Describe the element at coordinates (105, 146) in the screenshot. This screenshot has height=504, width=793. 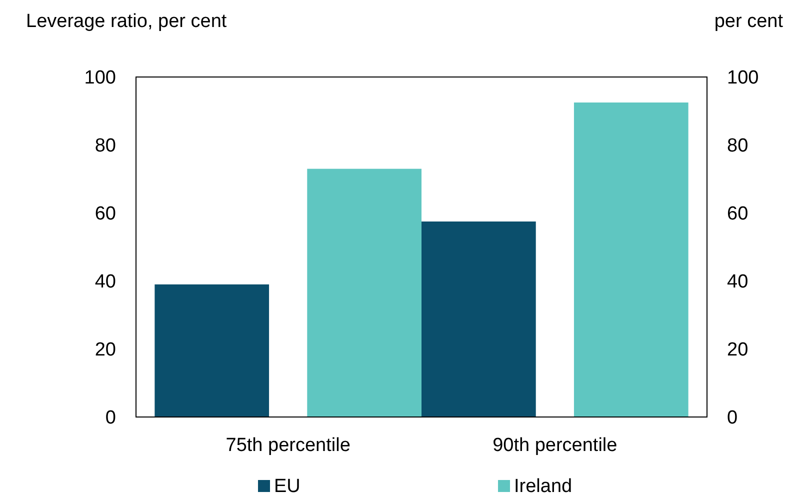
I see `y-tick-label: 80` at that location.